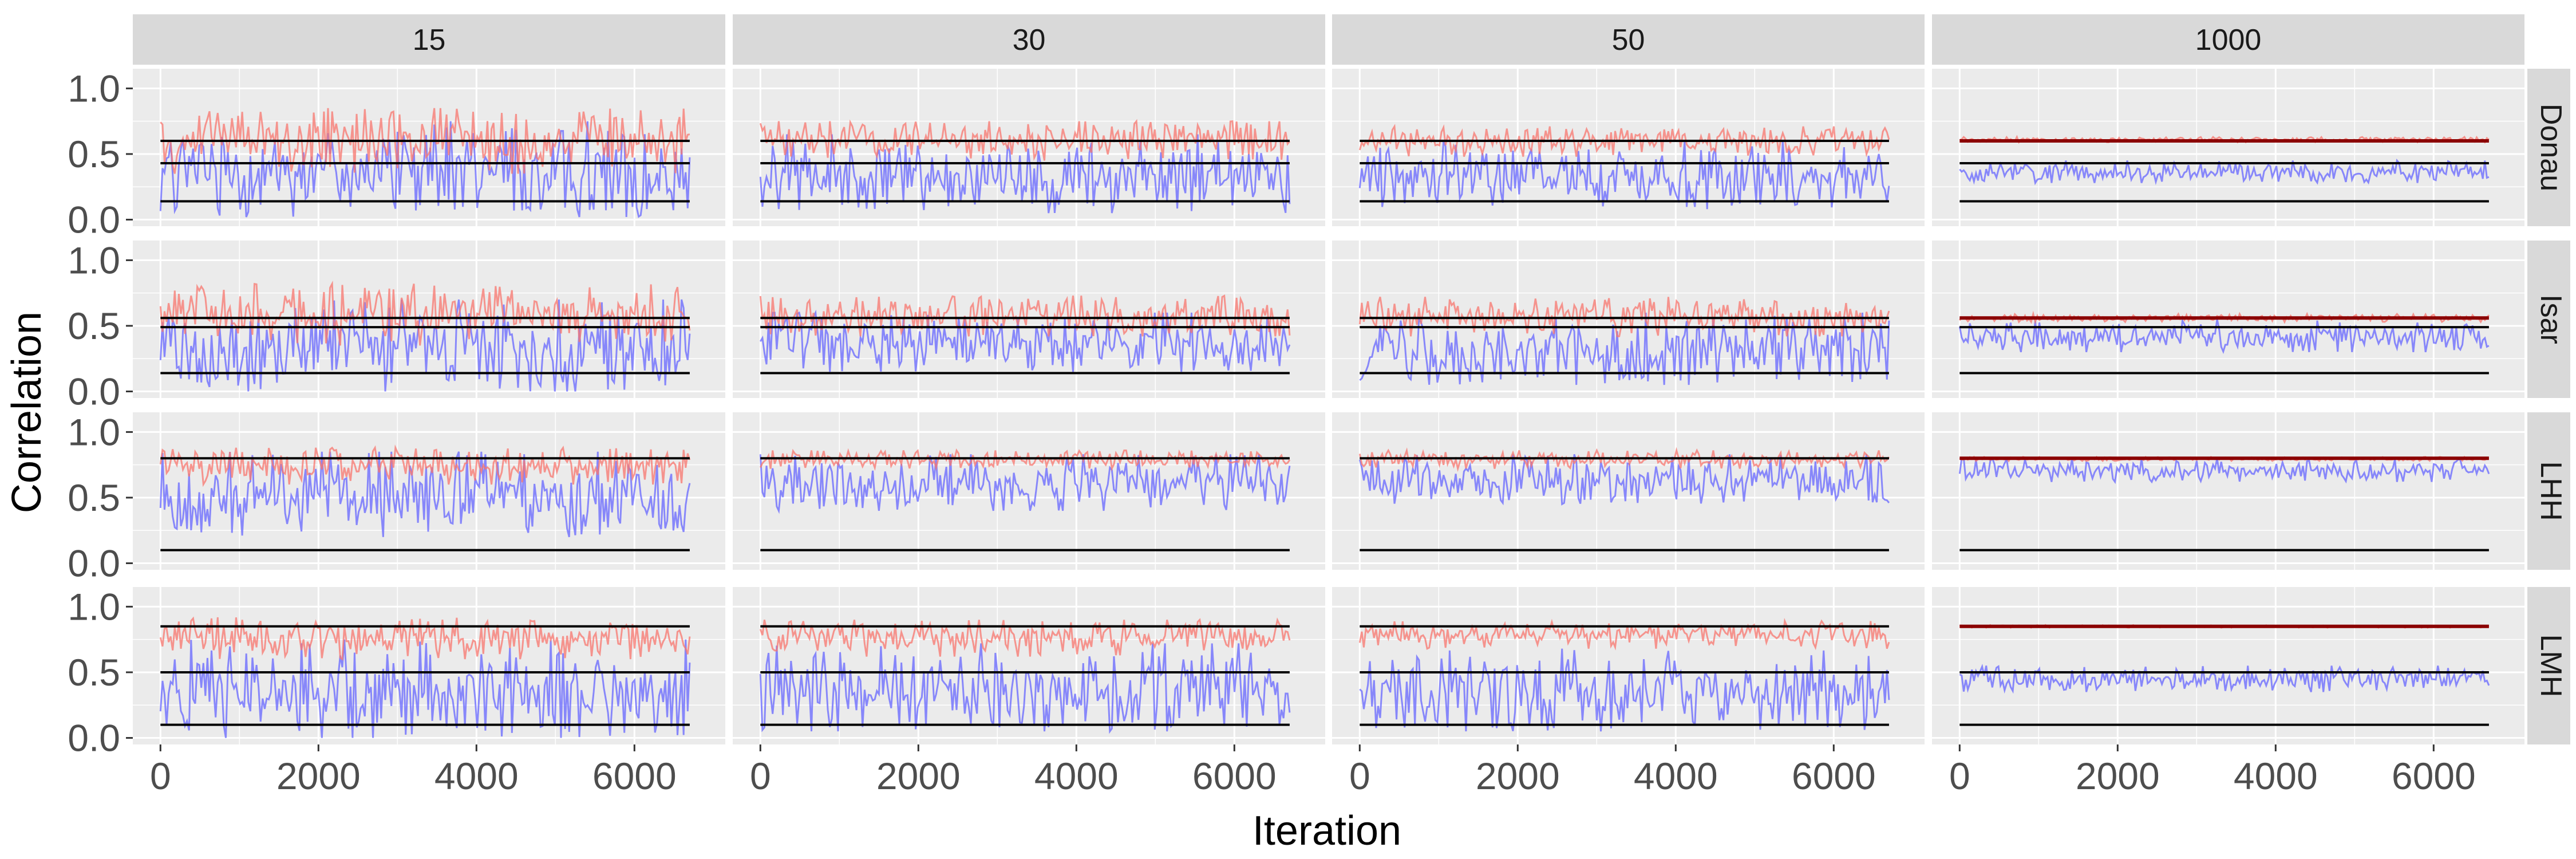 Image resolution: width=2576 pixels, height=859 pixels. I want to click on x-axis-title: Iteration, so click(1327, 831).